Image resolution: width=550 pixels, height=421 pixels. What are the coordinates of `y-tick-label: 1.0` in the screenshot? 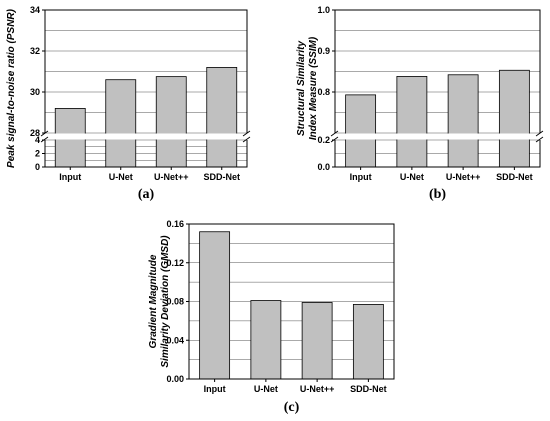 It's located at (323, 10).